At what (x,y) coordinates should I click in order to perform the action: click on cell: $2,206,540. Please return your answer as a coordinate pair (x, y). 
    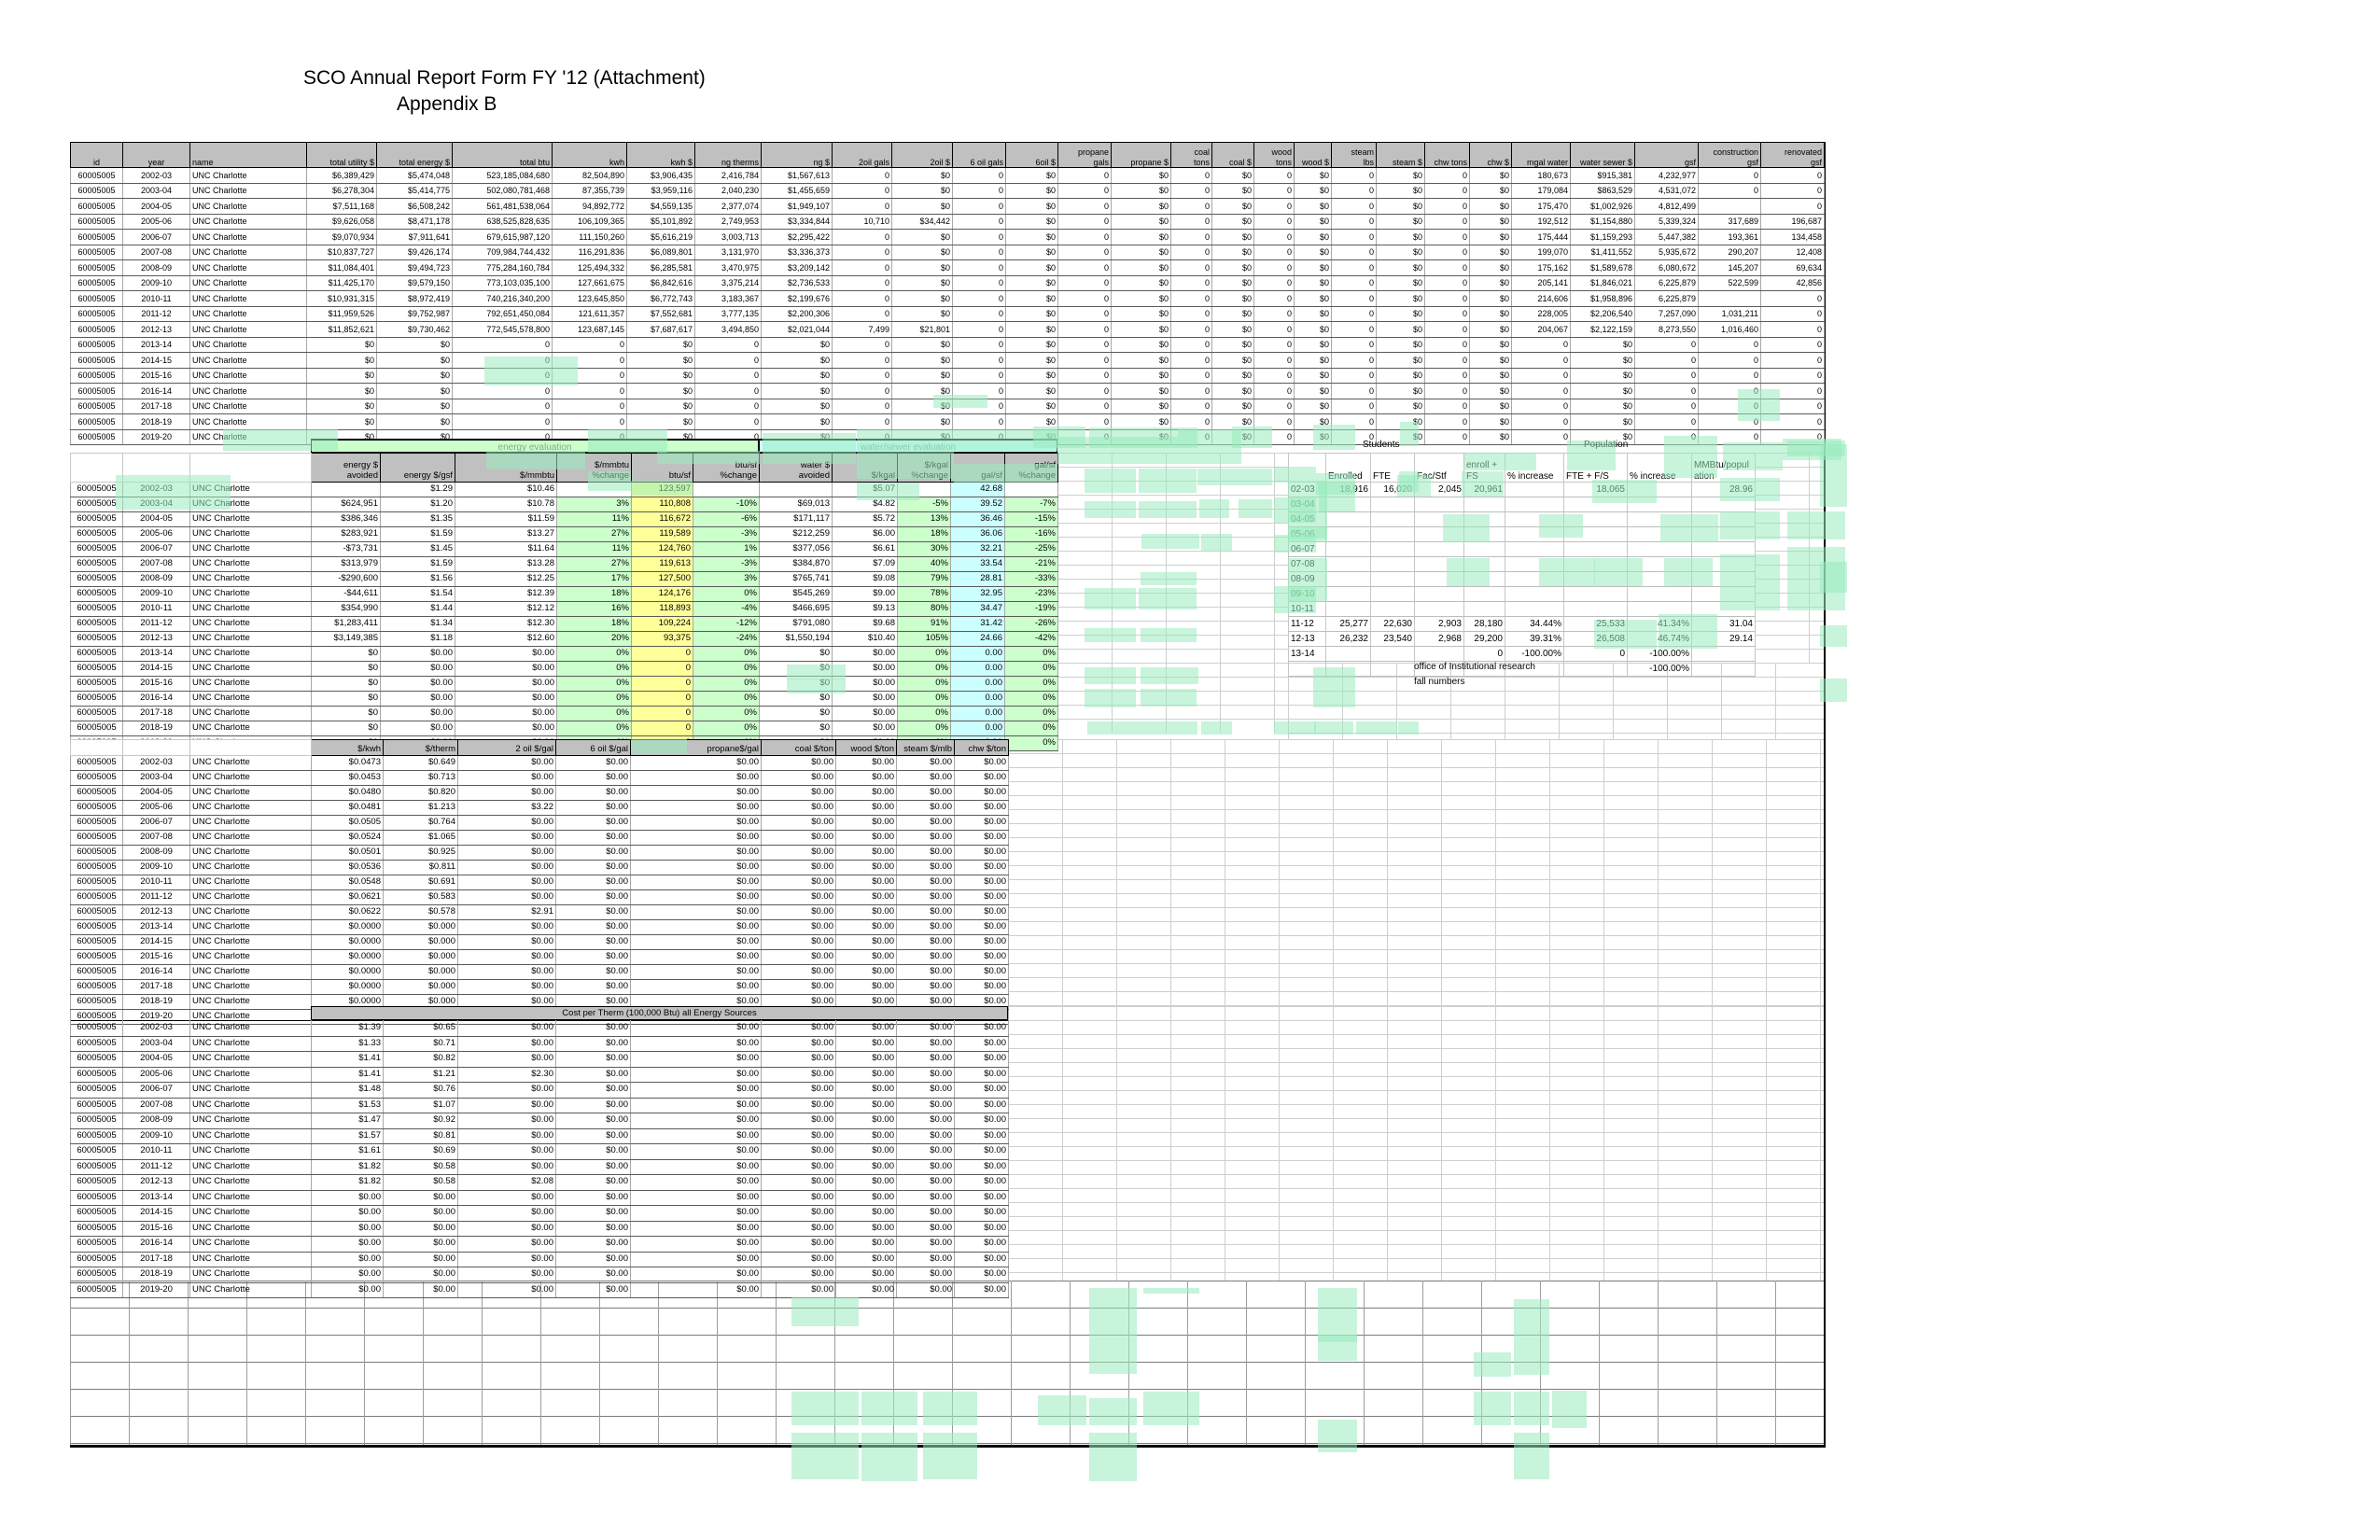
    Looking at the image, I should click on (1602, 314).